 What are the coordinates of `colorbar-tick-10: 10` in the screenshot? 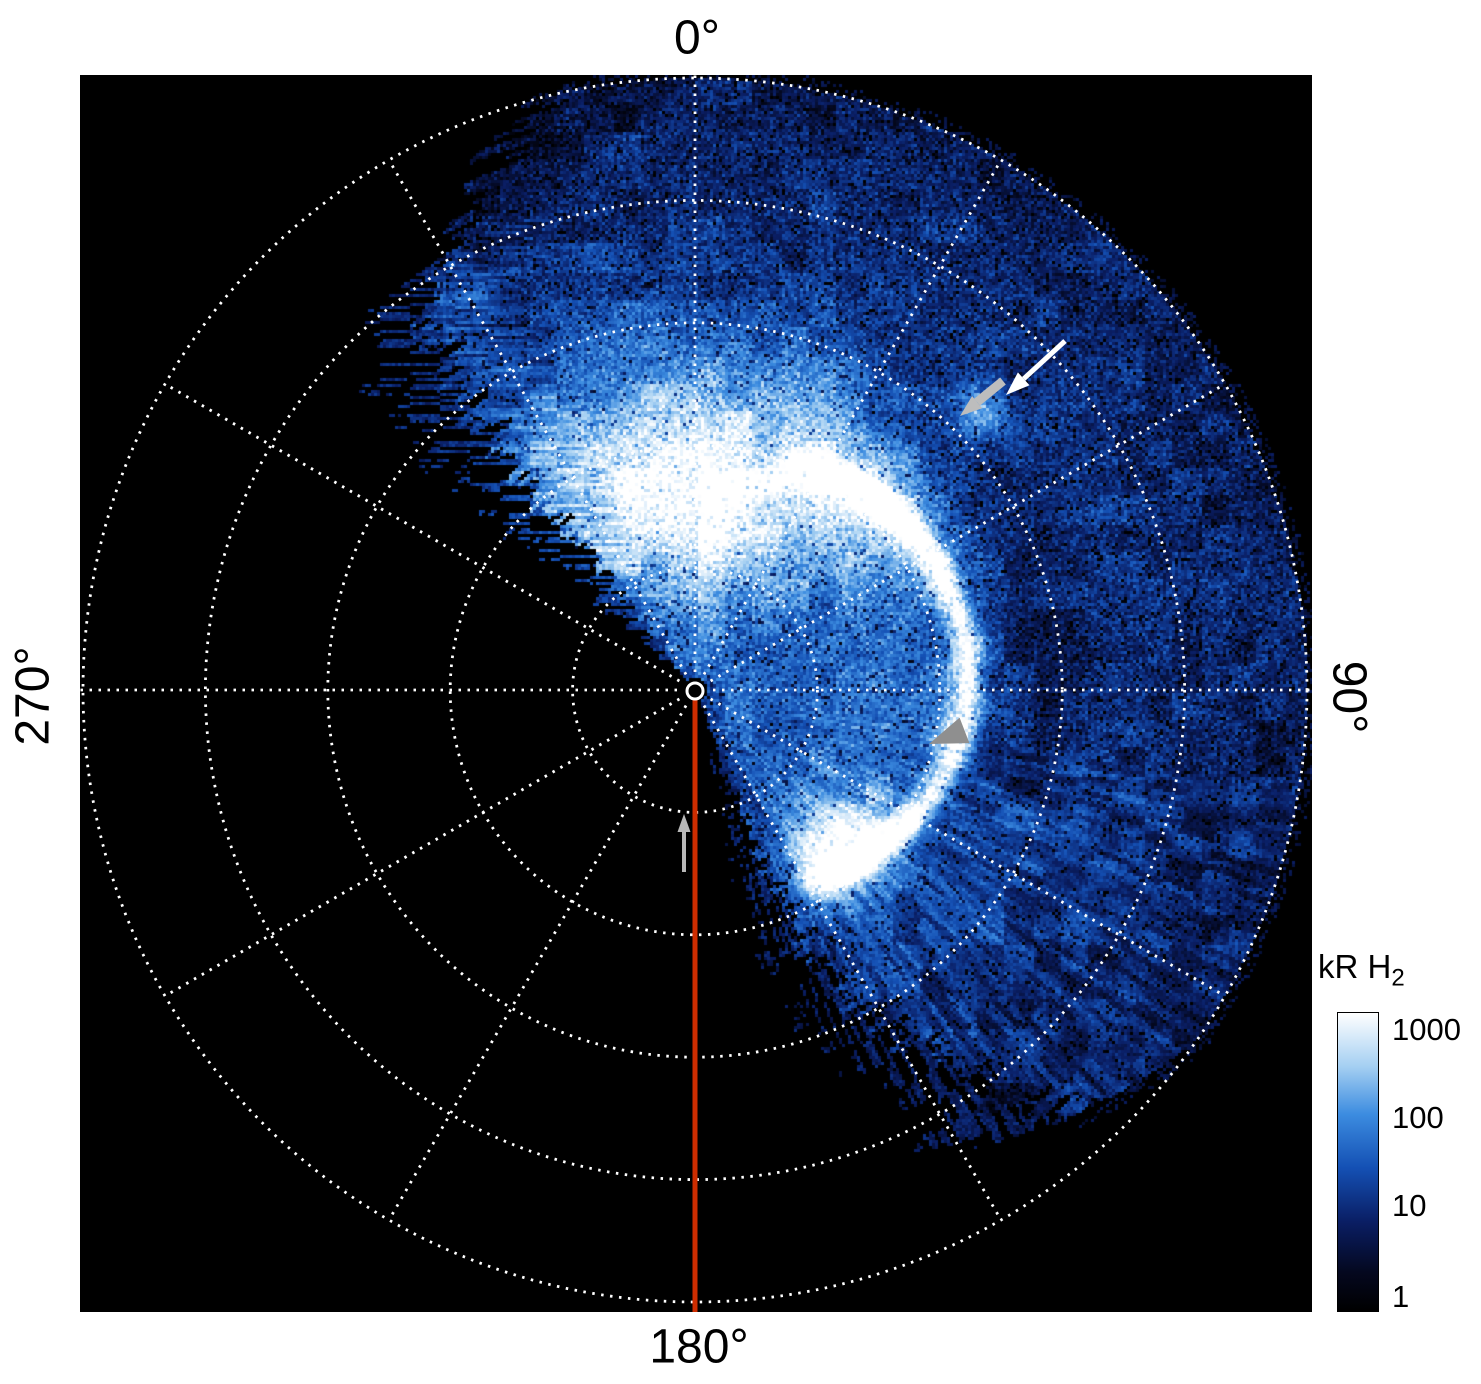 It's located at (1409, 1205).